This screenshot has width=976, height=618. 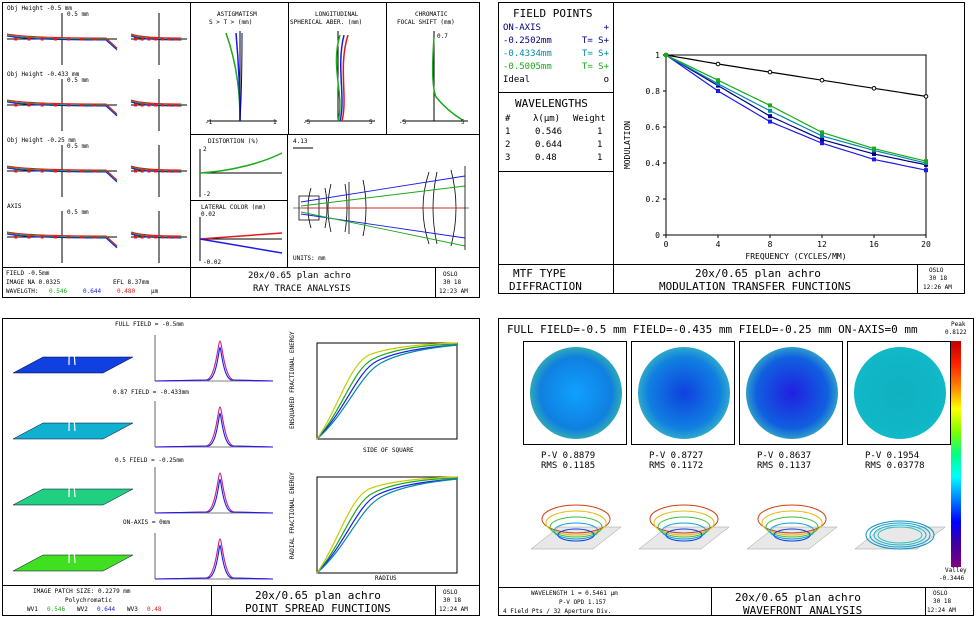 I want to click on long-sub: SPHERICAL ABER. (mm), so click(x=326, y=22).